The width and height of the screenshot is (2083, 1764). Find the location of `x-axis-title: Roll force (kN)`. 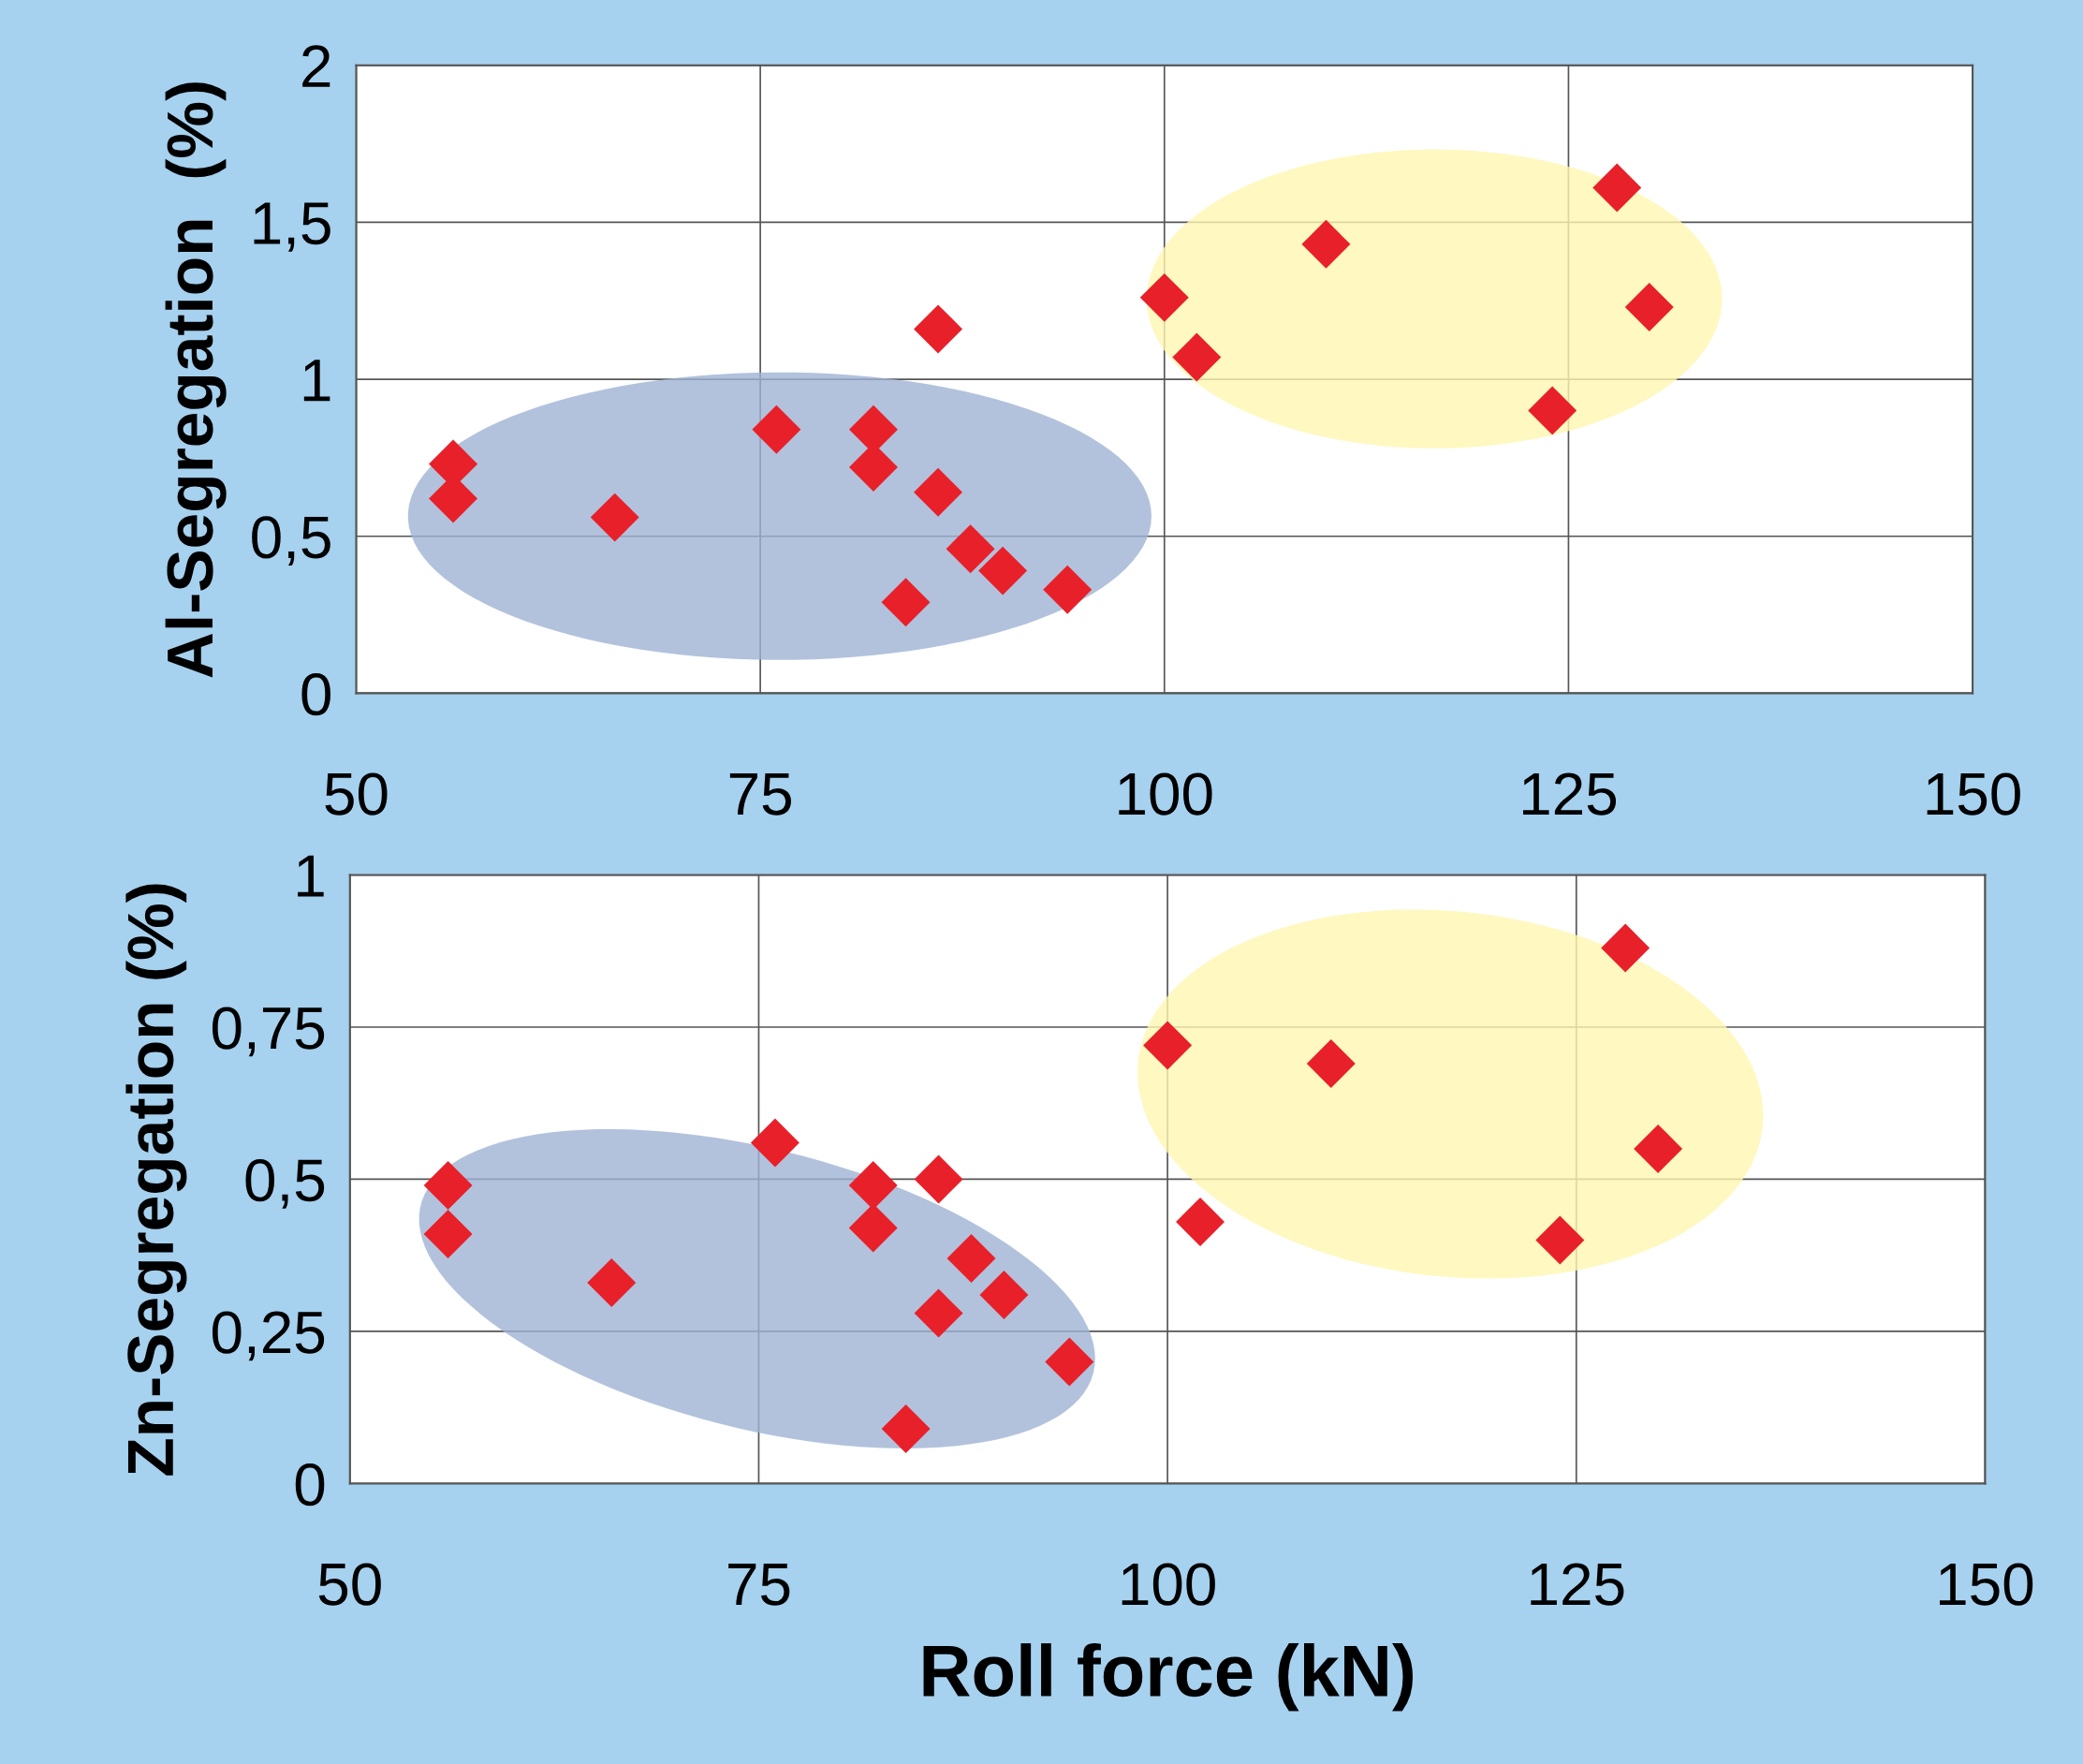

x-axis-title: Roll force (kN) is located at coordinates (1168, 1678).